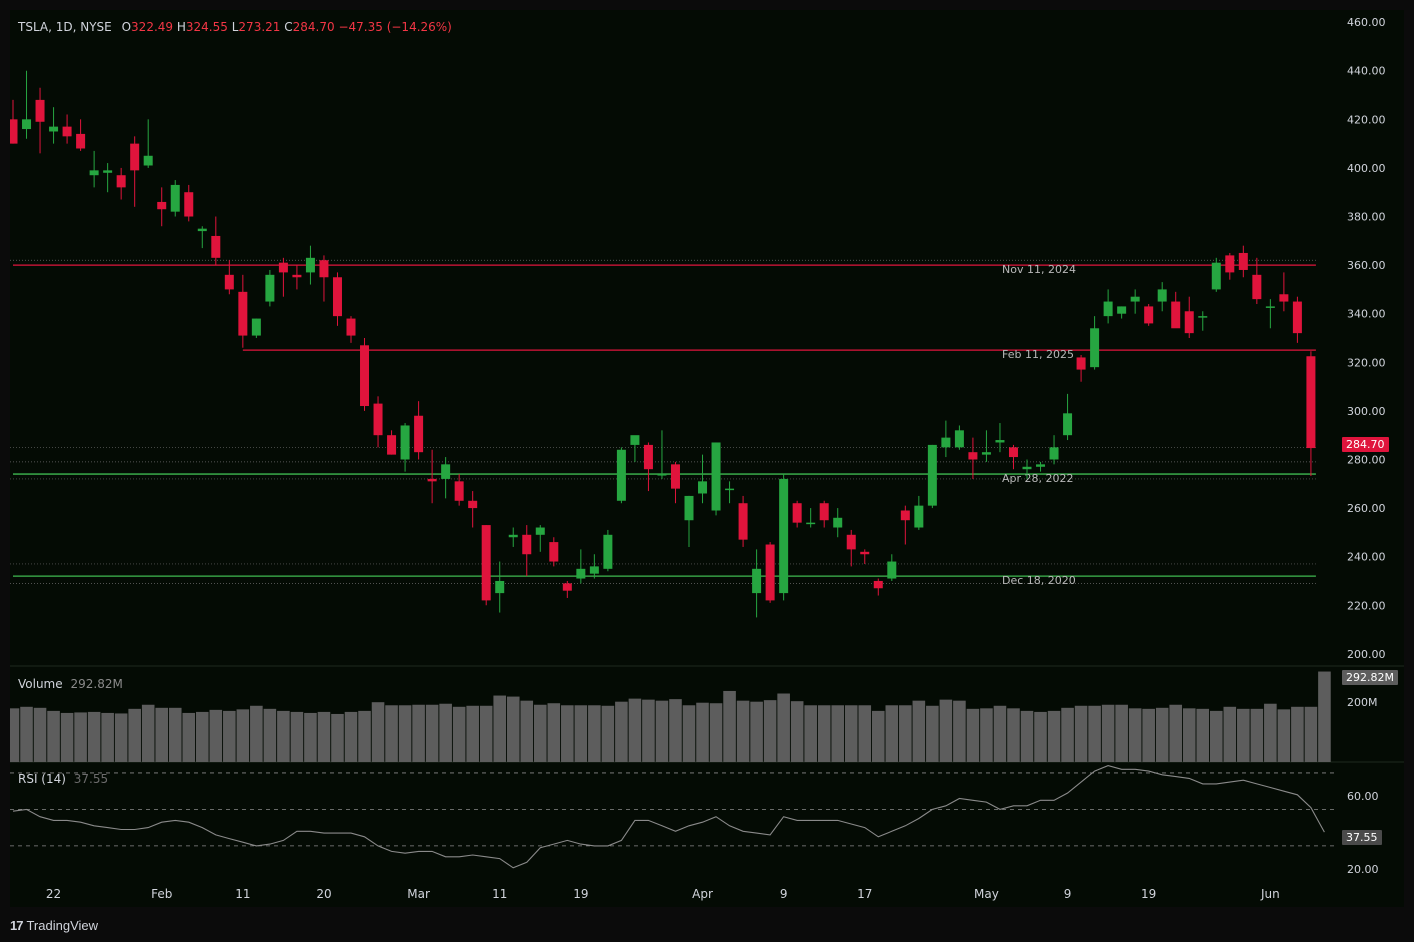 The height and width of the screenshot is (942, 1414). Describe the element at coordinates (1039, 580) in the screenshot. I see `level-label-3: Dec 18, 2020` at that location.